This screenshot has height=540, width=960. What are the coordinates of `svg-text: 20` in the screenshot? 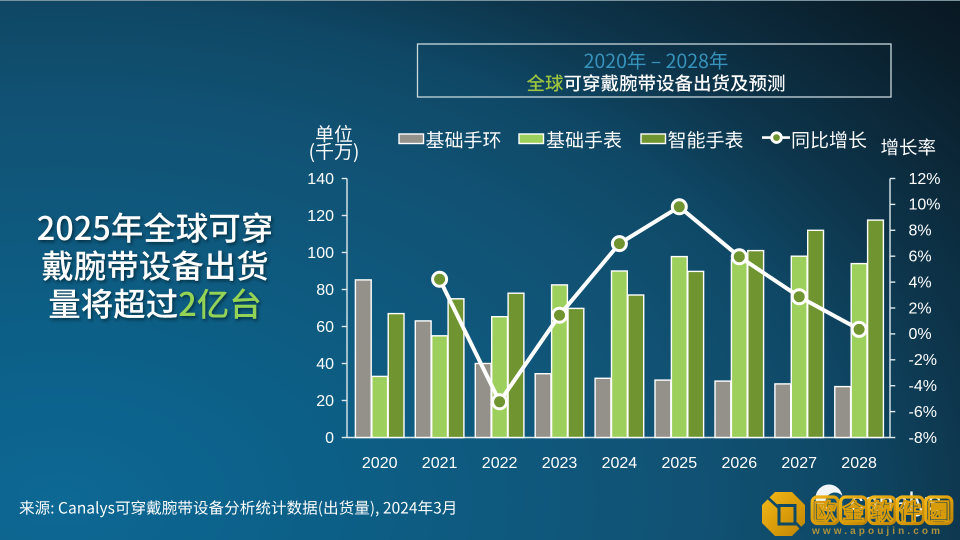 It's located at (325, 401).